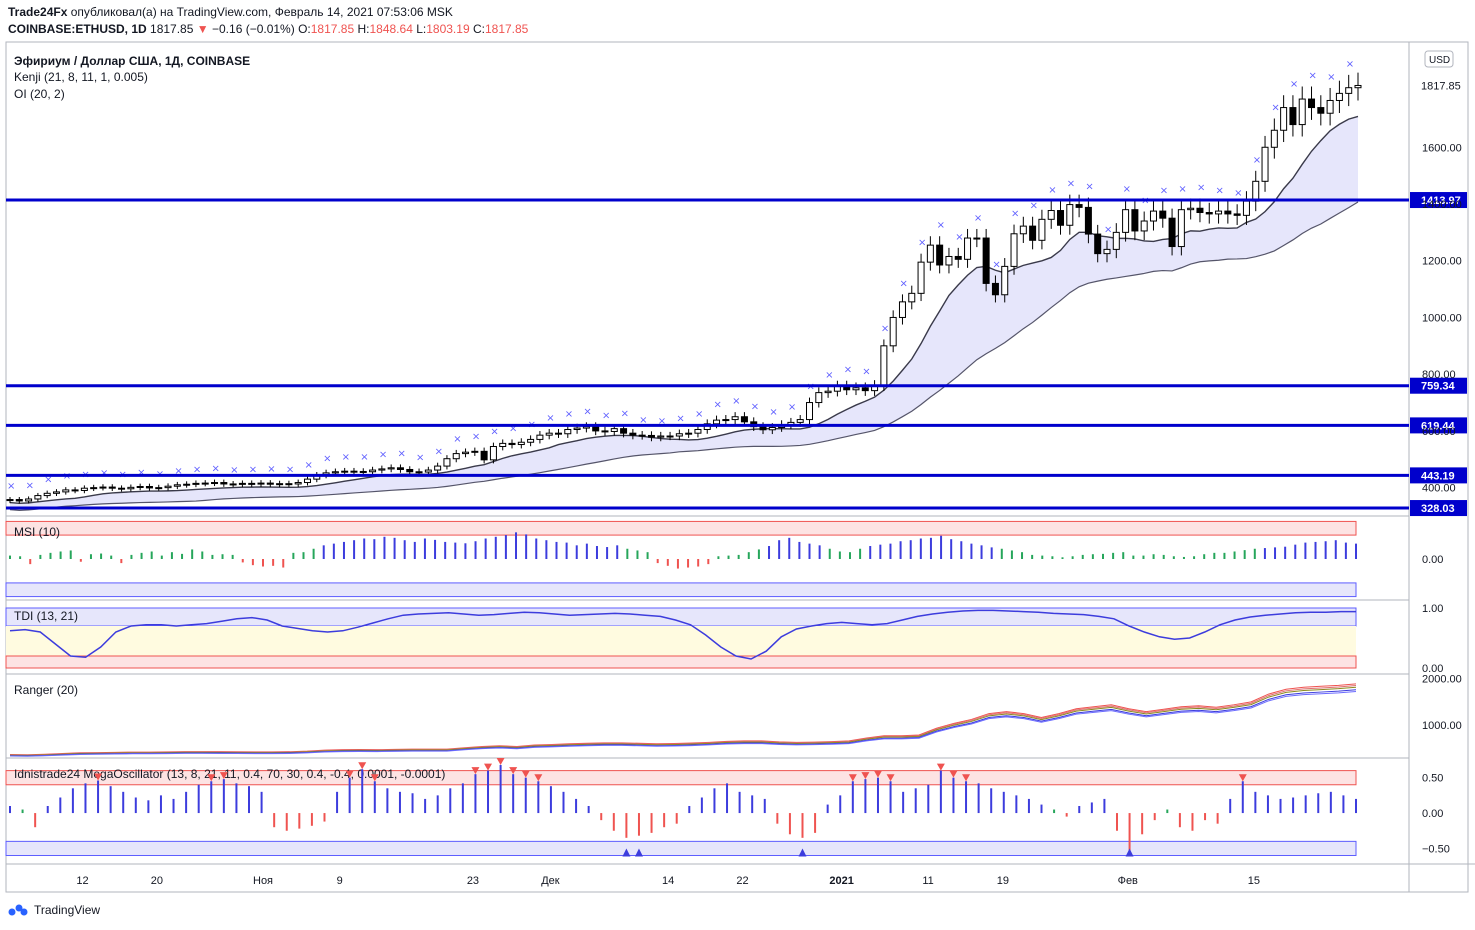 The width and height of the screenshot is (1475, 930). I want to click on osc-tick-label: 0.00, so click(1432, 814).